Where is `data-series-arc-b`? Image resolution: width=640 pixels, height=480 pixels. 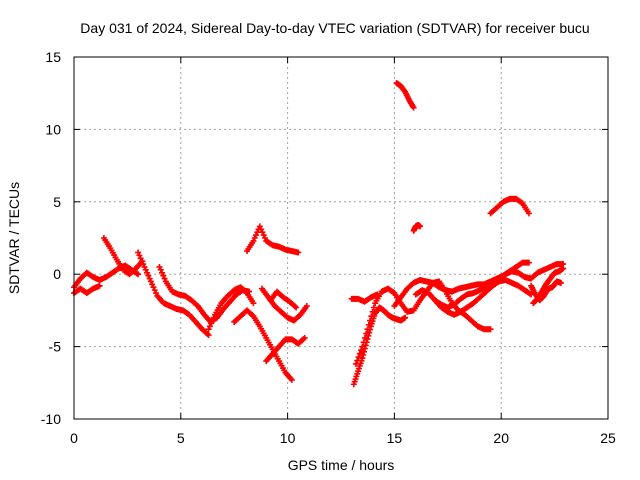
data-series-arc-b is located at coordinates (87, 289).